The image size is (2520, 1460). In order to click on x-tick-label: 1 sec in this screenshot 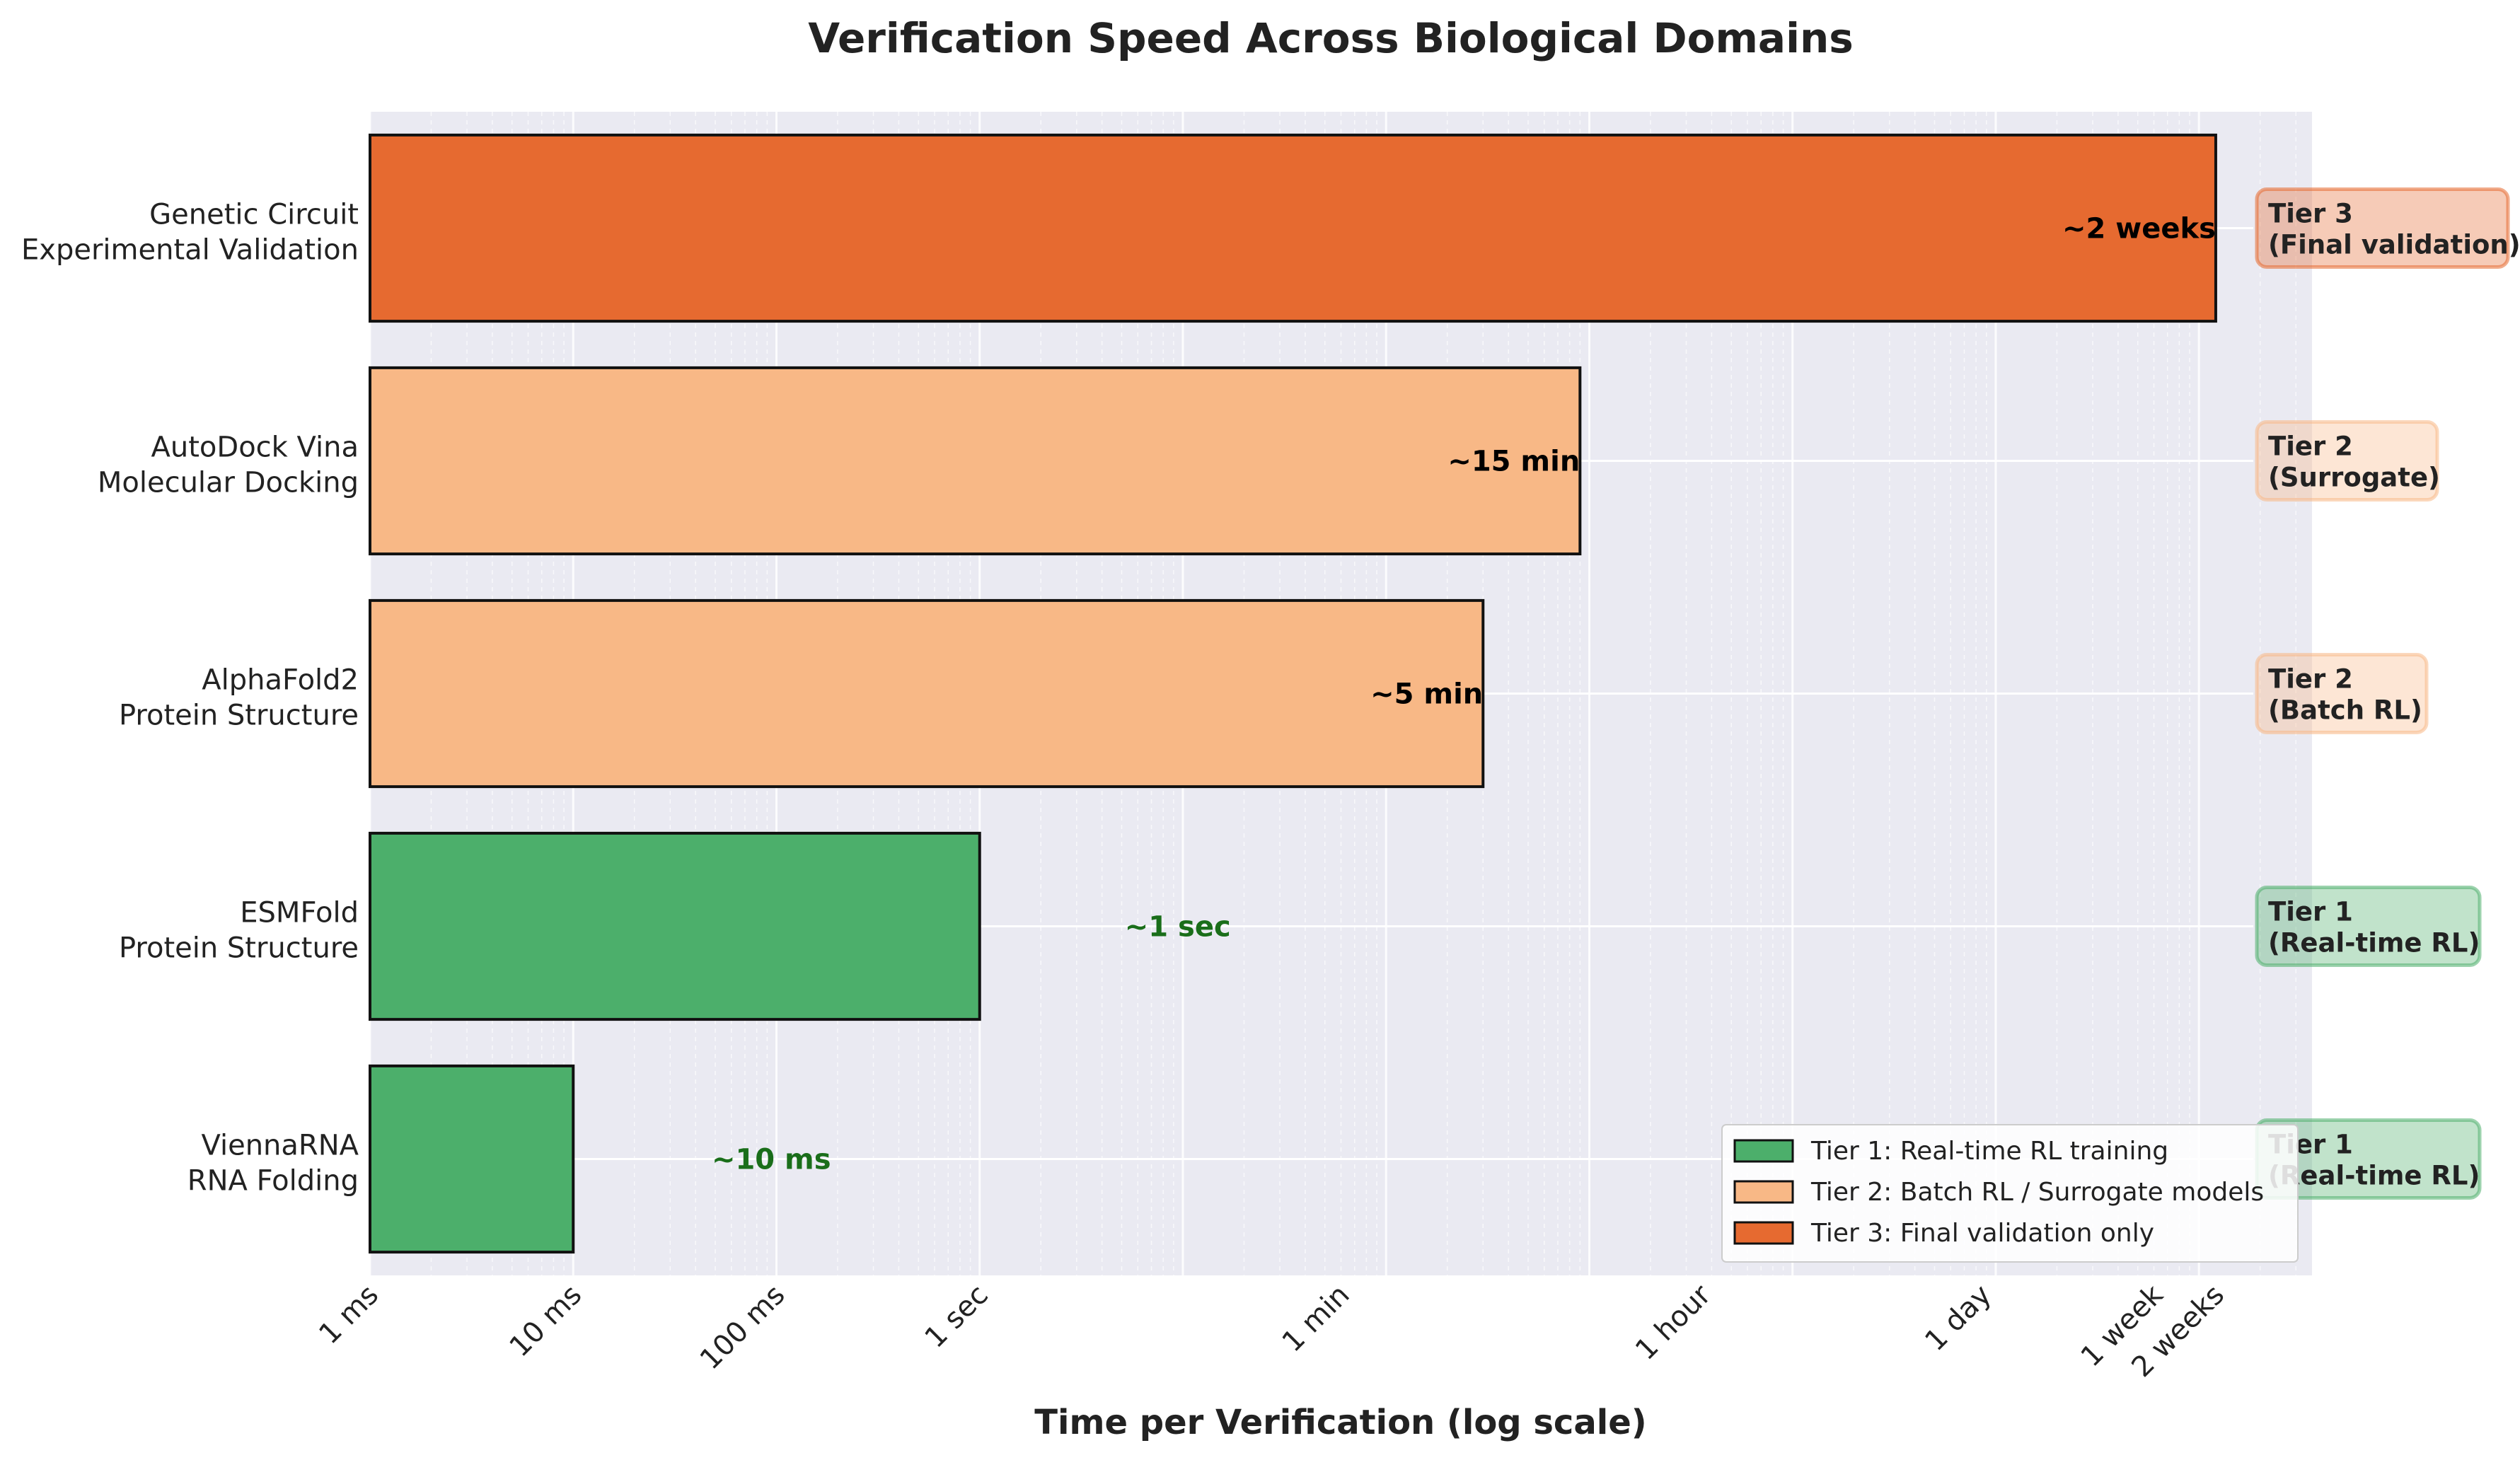, I will do `click(957, 1317)`.